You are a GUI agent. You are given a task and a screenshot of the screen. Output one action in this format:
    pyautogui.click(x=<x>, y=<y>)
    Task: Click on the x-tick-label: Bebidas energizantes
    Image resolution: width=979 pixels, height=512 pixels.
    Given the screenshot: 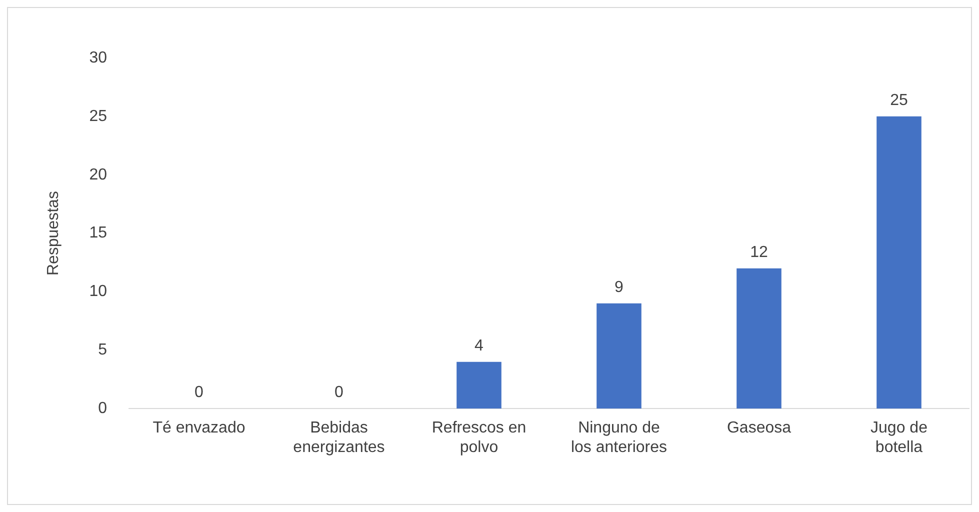 What is the action you would take?
    pyautogui.click(x=339, y=438)
    